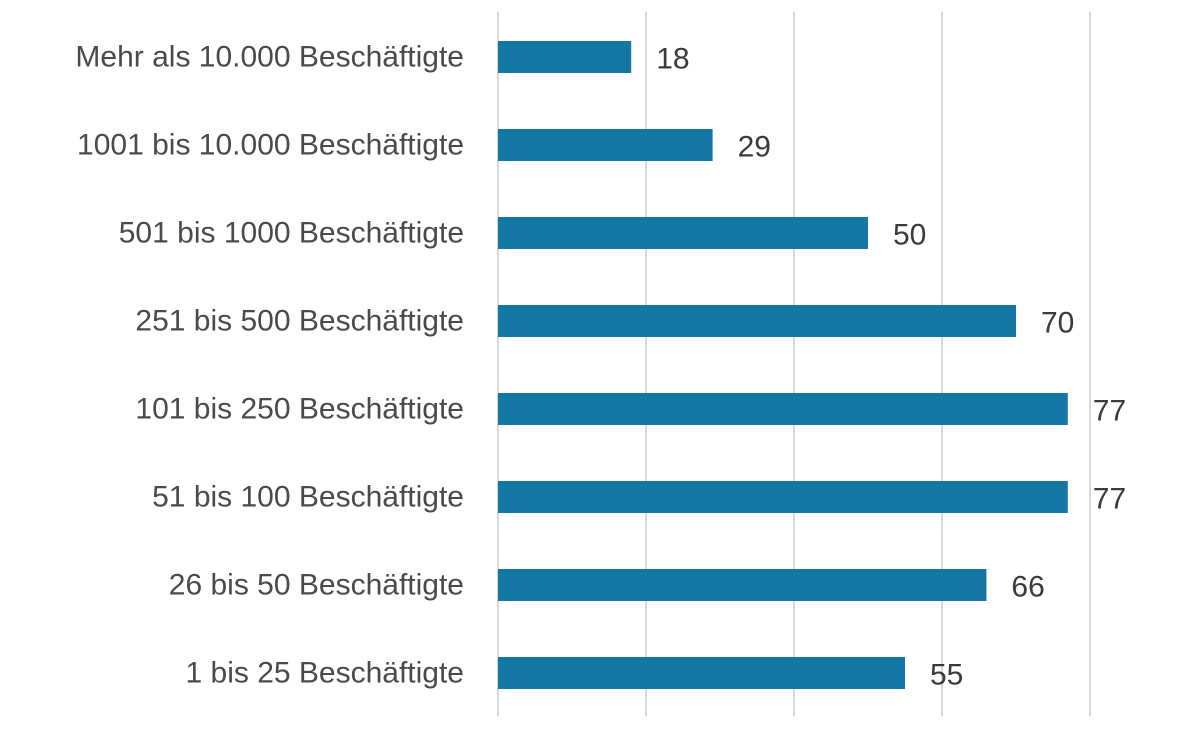 This screenshot has width=1180, height=743. Describe the element at coordinates (1027, 587) in the screenshot. I see `value-label-6: 66` at that location.